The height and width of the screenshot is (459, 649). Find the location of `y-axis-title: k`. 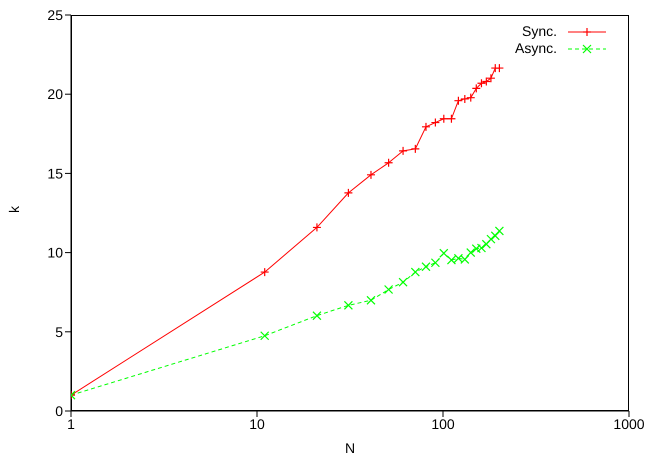

y-axis-title: k is located at coordinates (14, 209).